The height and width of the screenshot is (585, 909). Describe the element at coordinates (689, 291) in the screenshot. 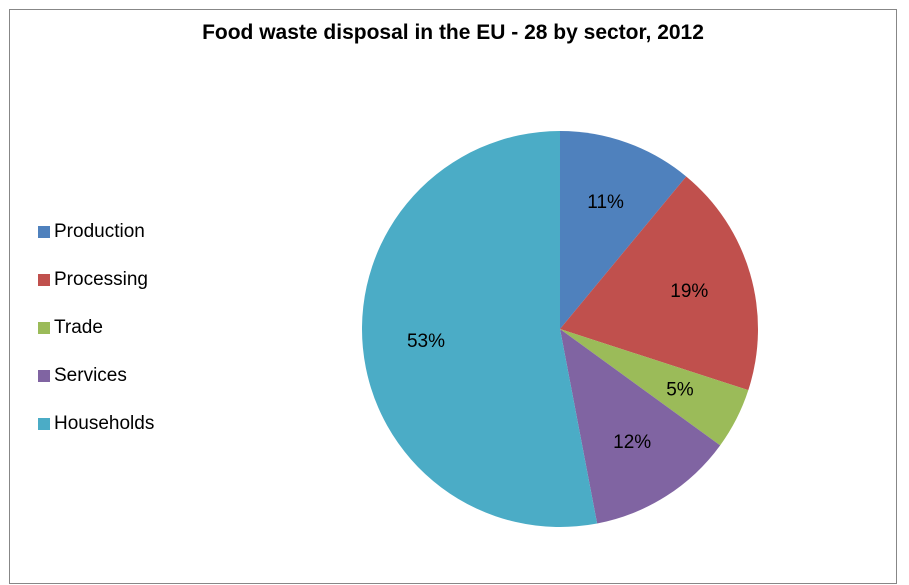

I see `data-label-processing: 19%` at that location.